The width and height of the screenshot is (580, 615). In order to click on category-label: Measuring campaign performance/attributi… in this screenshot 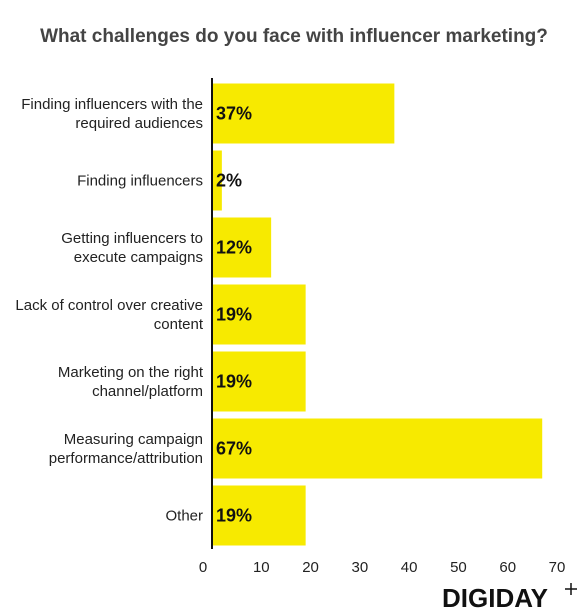, I will do `click(125, 448)`.